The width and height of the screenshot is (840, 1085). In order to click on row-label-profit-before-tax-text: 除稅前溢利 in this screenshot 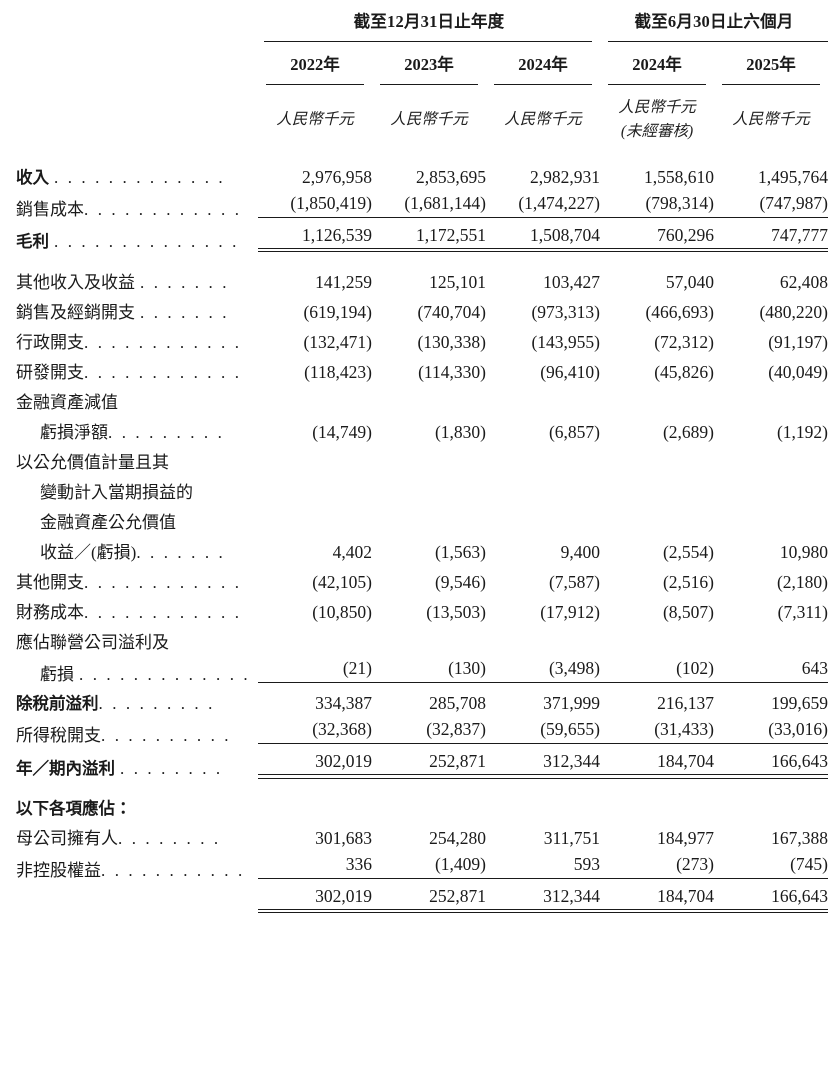, I will do `click(57, 704)`.